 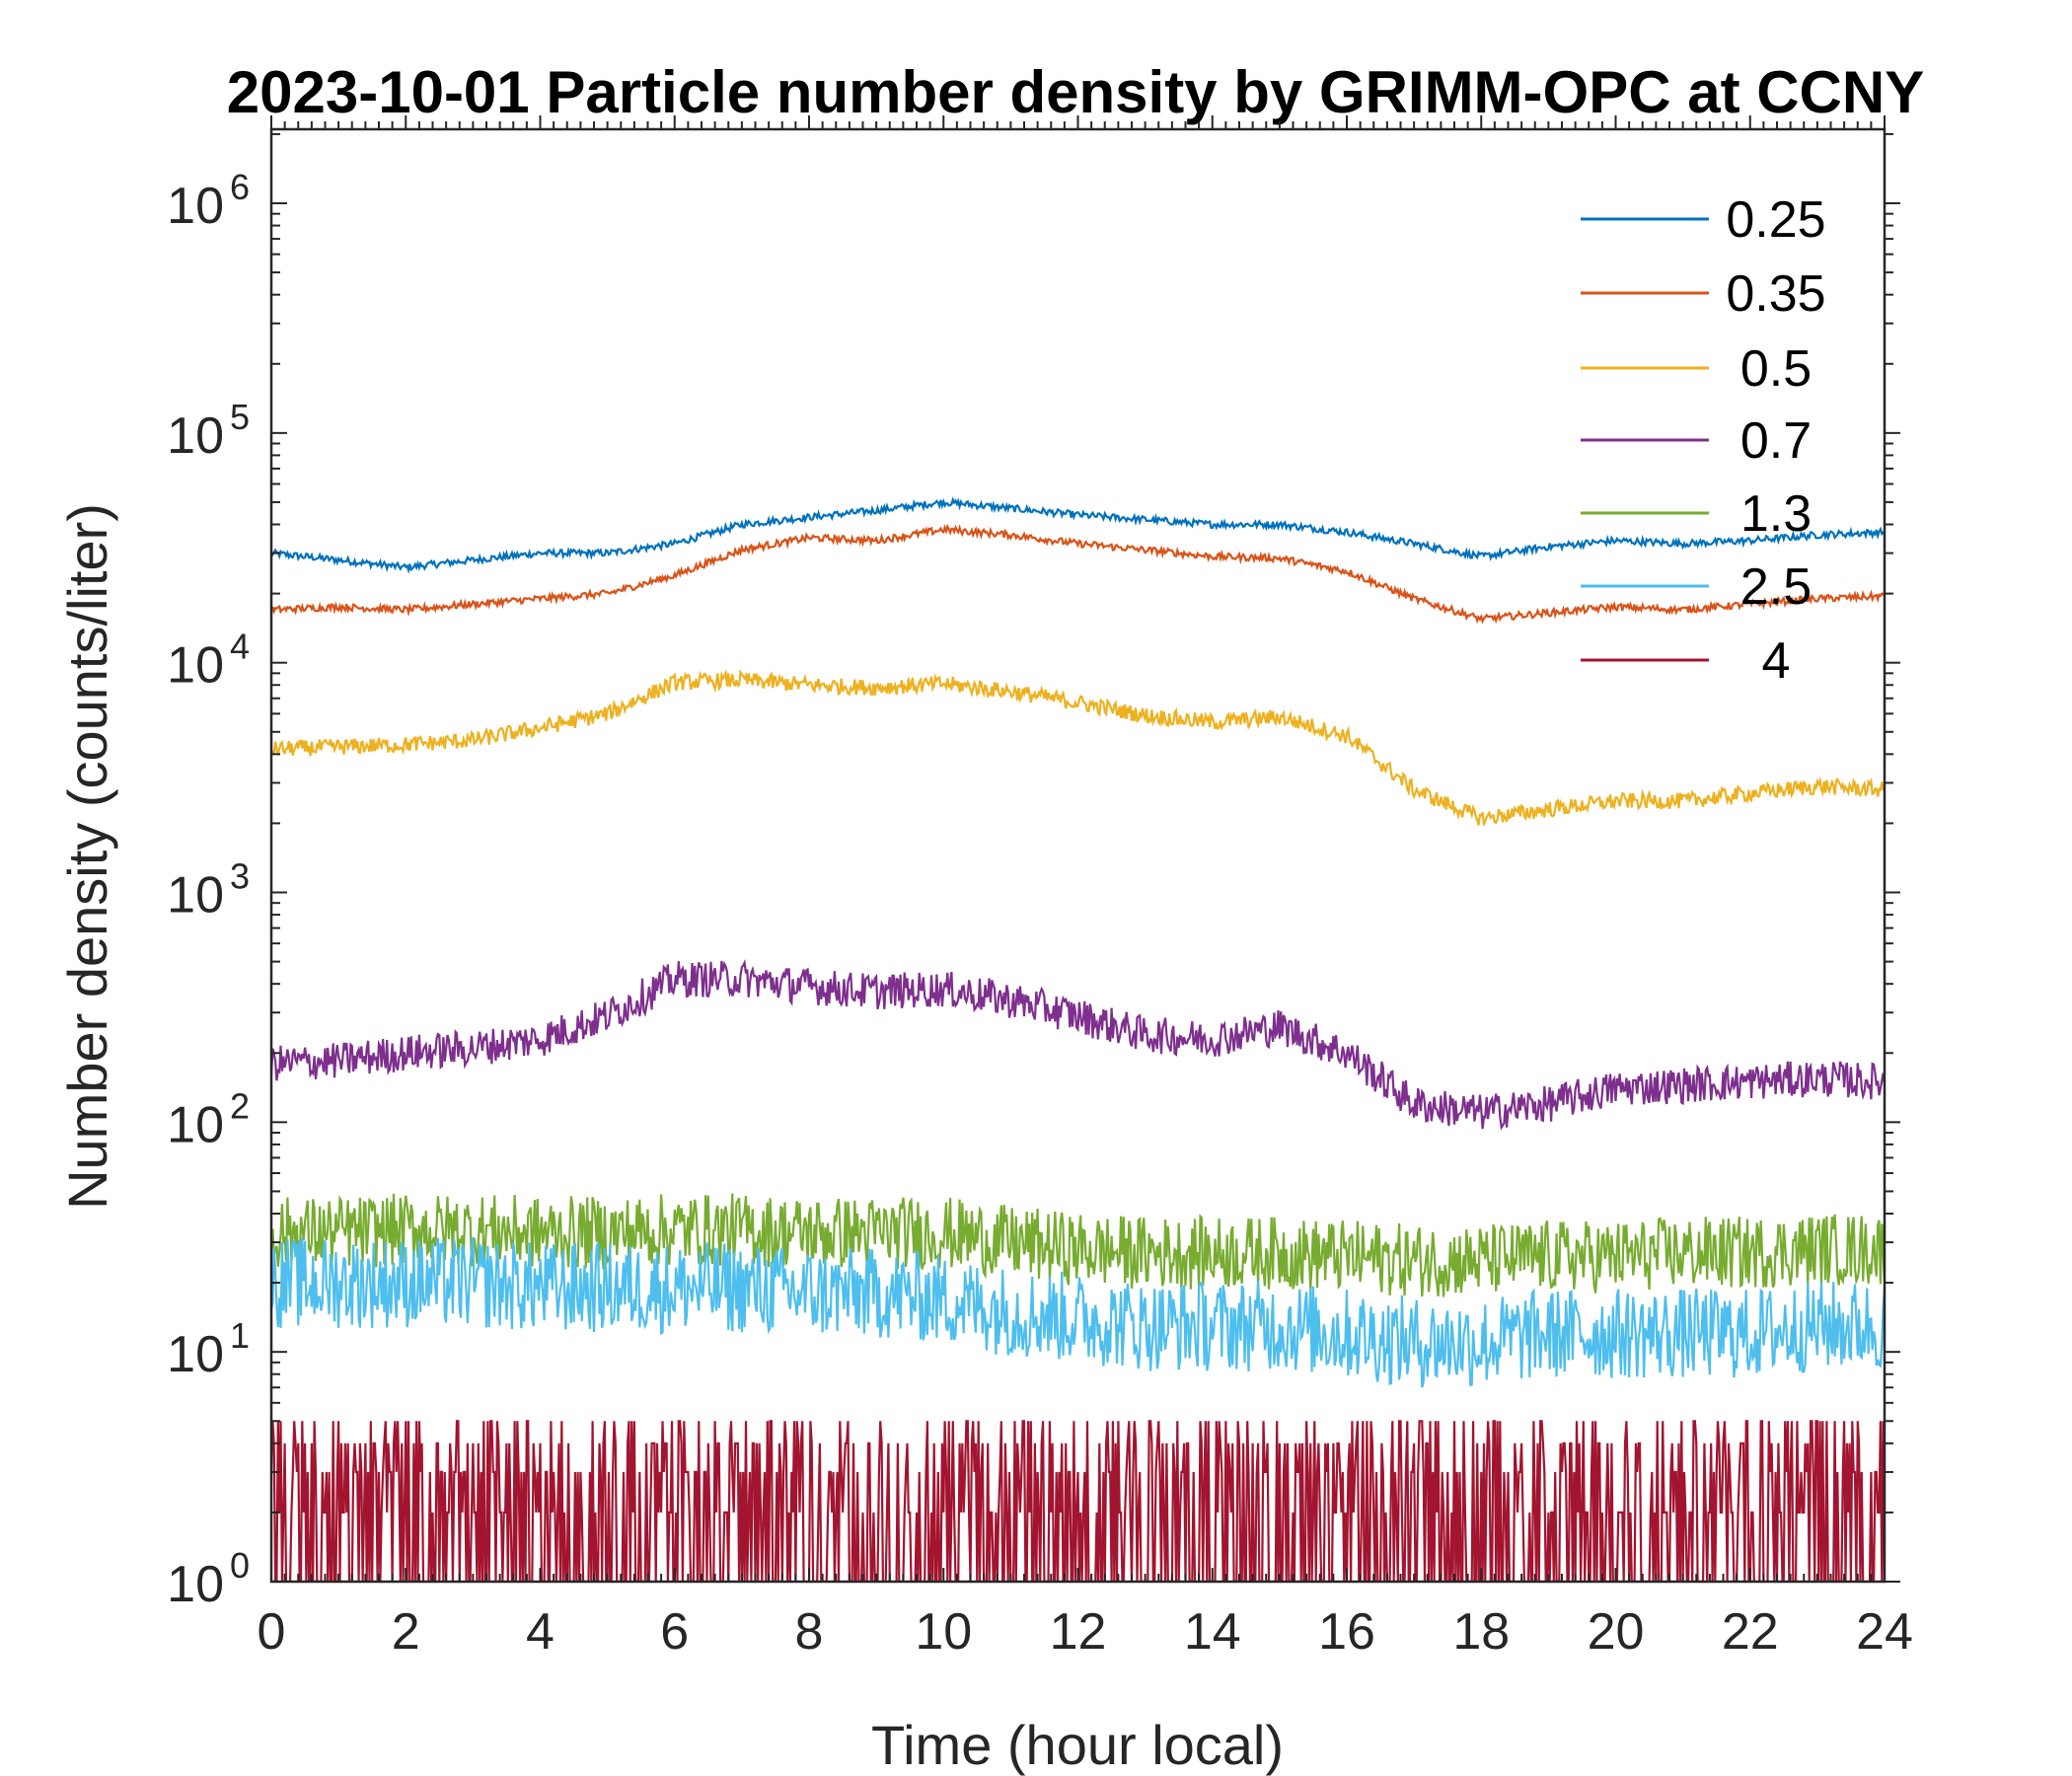 I want to click on y-tick-exponent: 3, so click(x=240, y=877).